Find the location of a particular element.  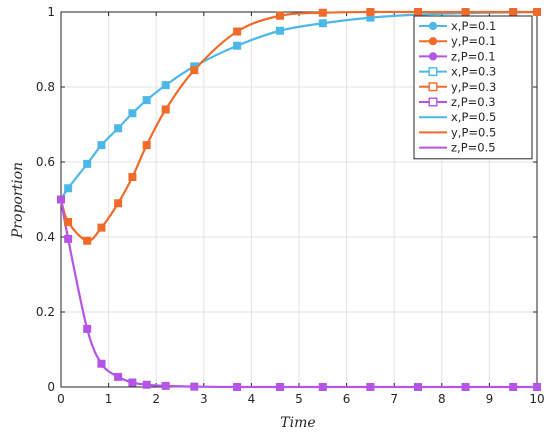

x-tick-label: 10 is located at coordinates (536, 399).